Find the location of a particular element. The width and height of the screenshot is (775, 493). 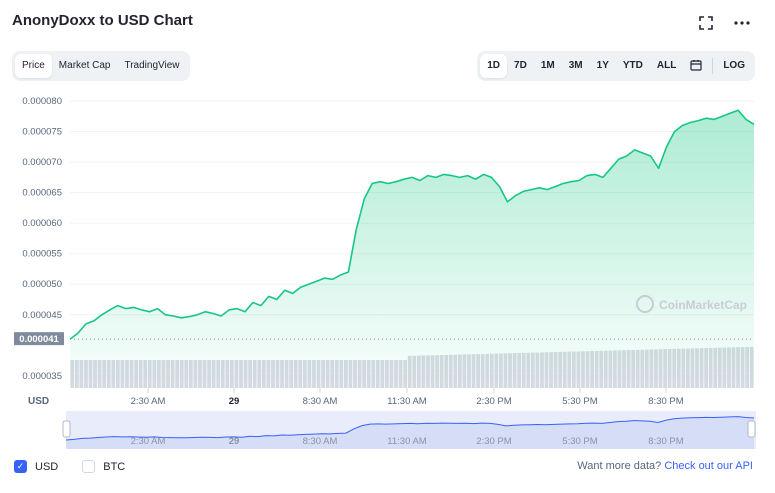

usd-label: USD is located at coordinates (47, 466).